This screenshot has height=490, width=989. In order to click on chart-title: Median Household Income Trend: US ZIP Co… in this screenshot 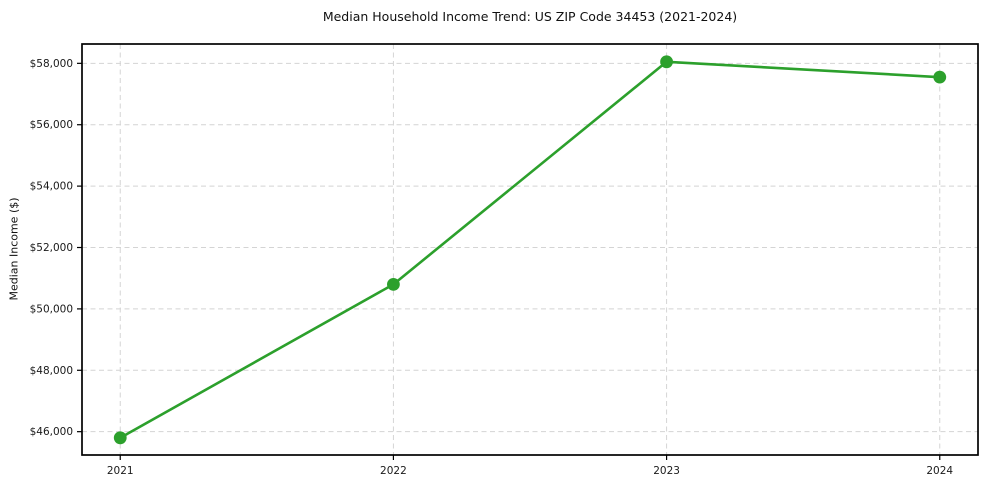, I will do `click(530, 16)`.